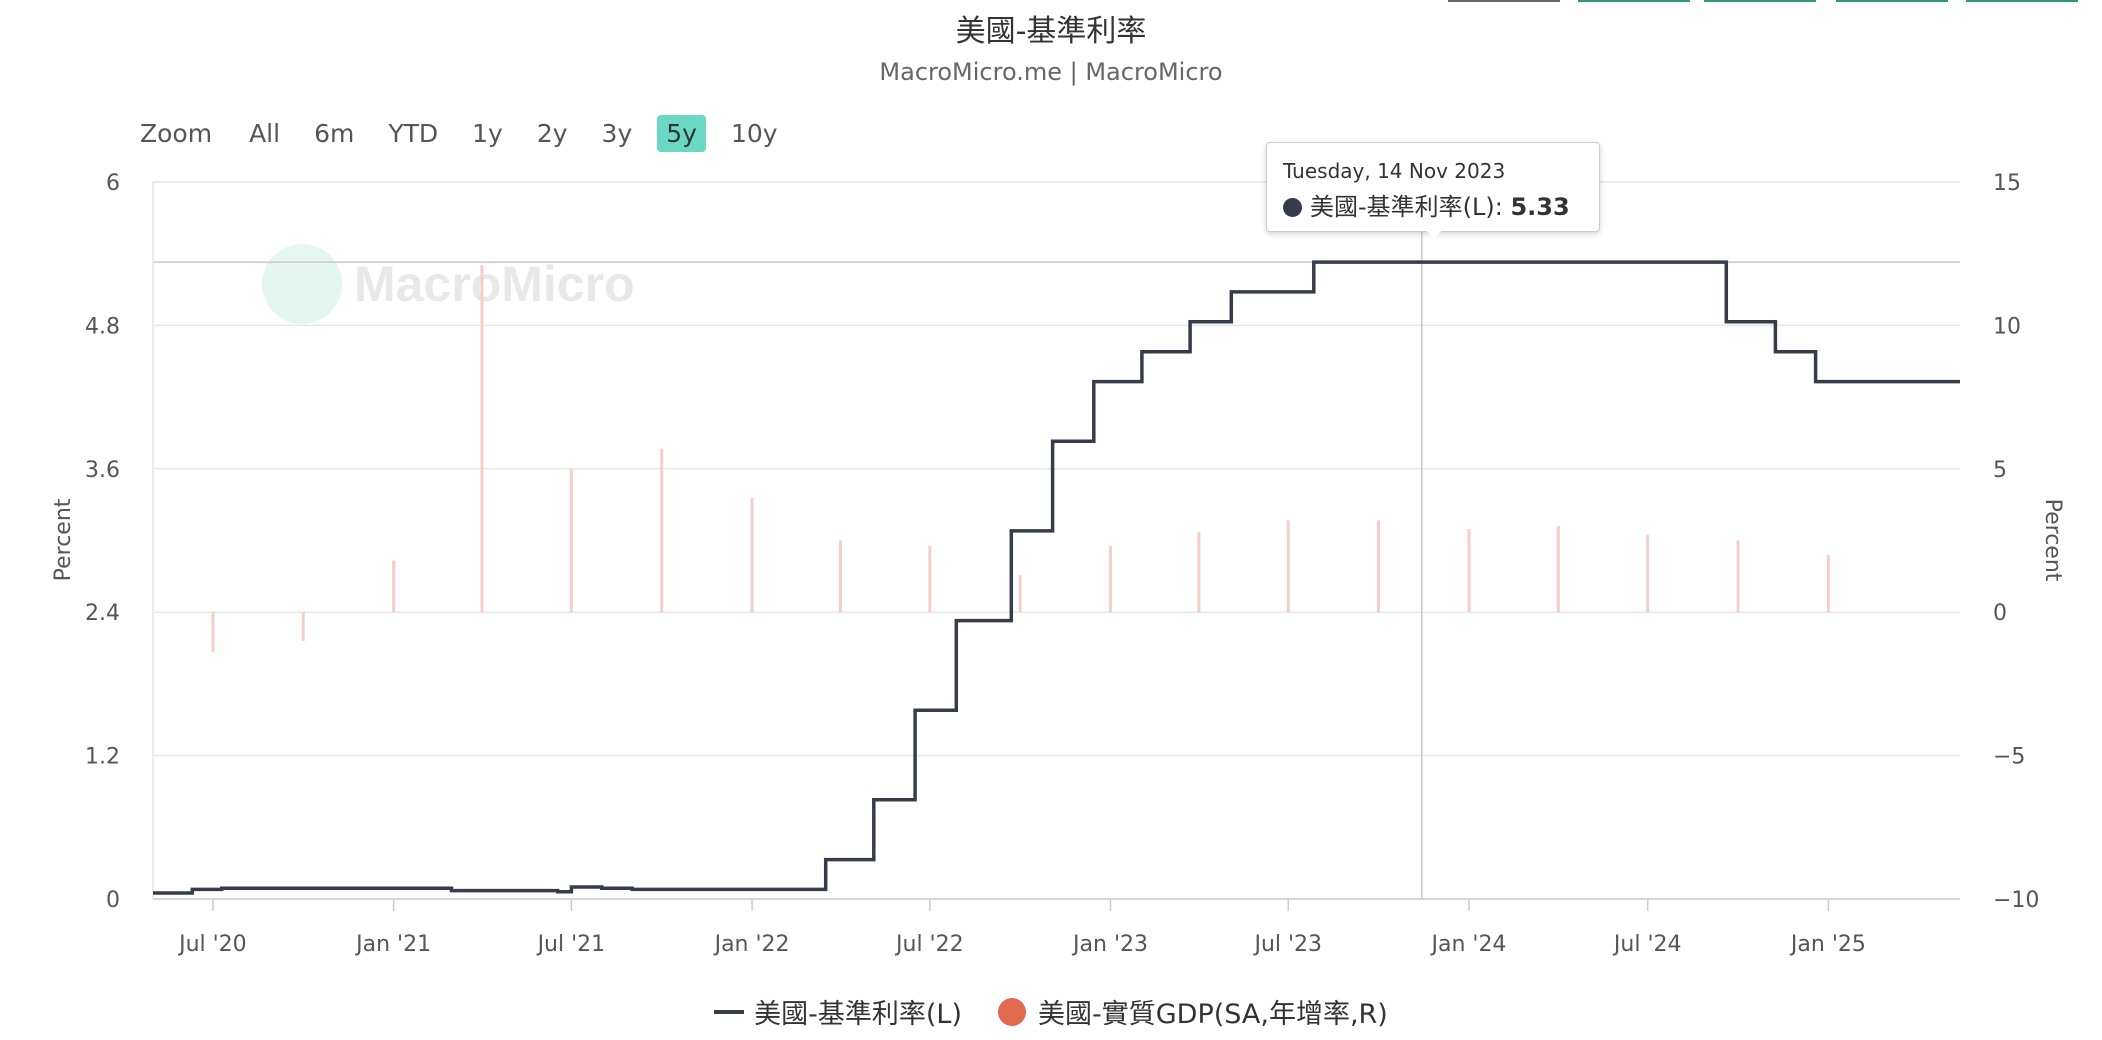  Describe the element at coordinates (751, 944) in the screenshot. I see `x-tick-label: Jan '22` at that location.